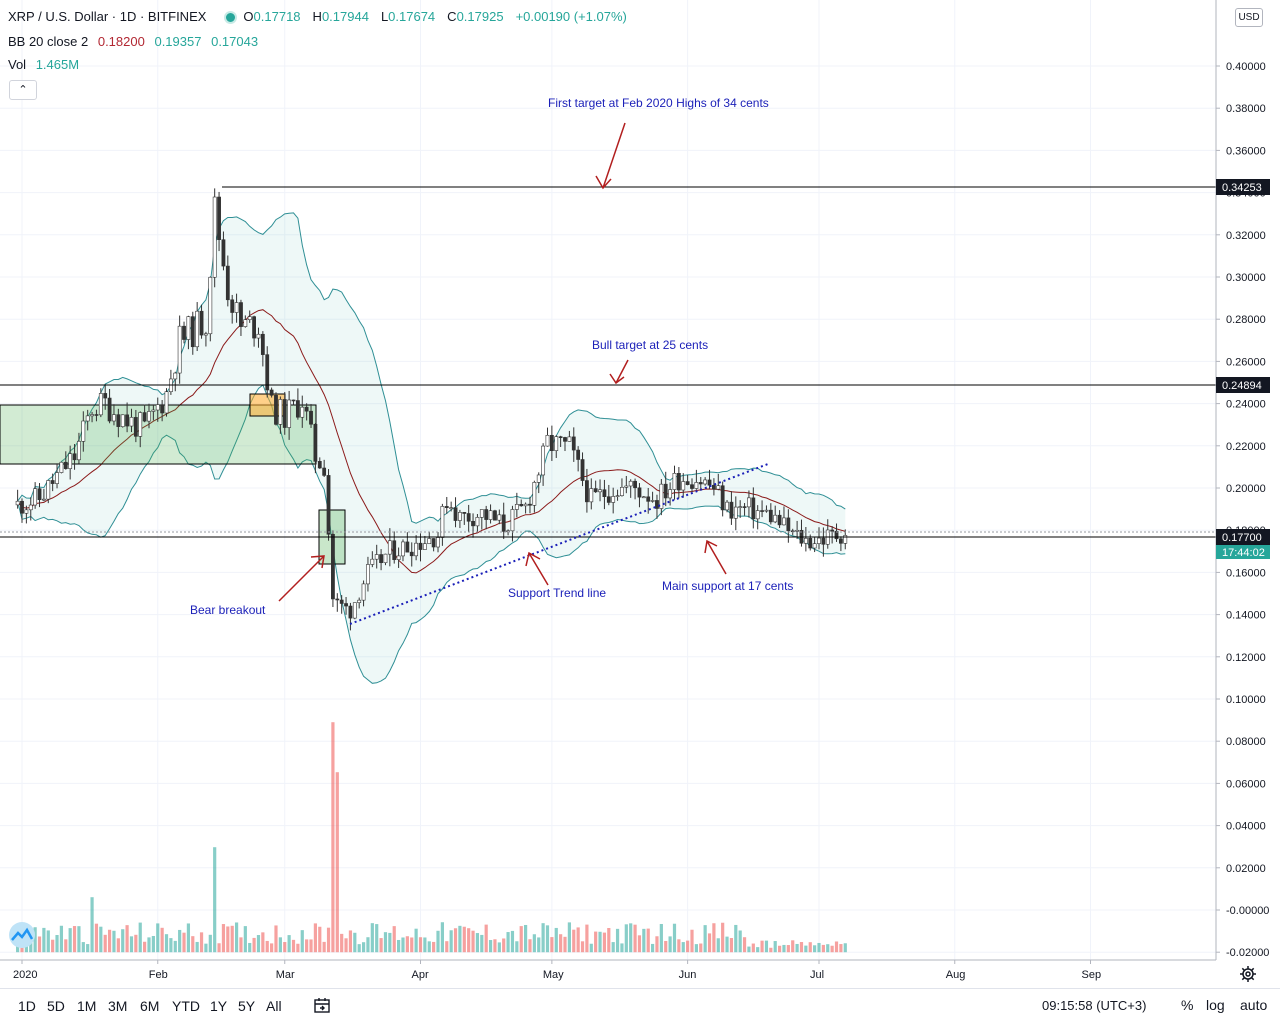 The width and height of the screenshot is (1280, 1025). What do you see at coordinates (322, 1005) in the screenshot?
I see `date-range-icon` at bounding box center [322, 1005].